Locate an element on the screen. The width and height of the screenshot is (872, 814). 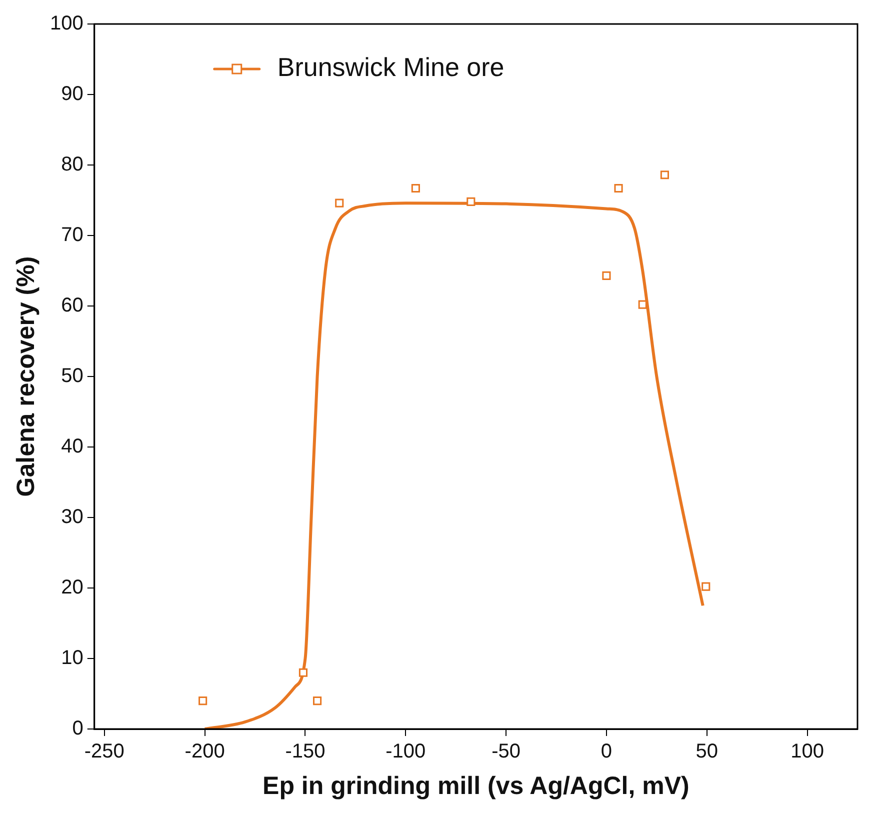
y-tick-label: 20 is located at coordinates (72, 587).